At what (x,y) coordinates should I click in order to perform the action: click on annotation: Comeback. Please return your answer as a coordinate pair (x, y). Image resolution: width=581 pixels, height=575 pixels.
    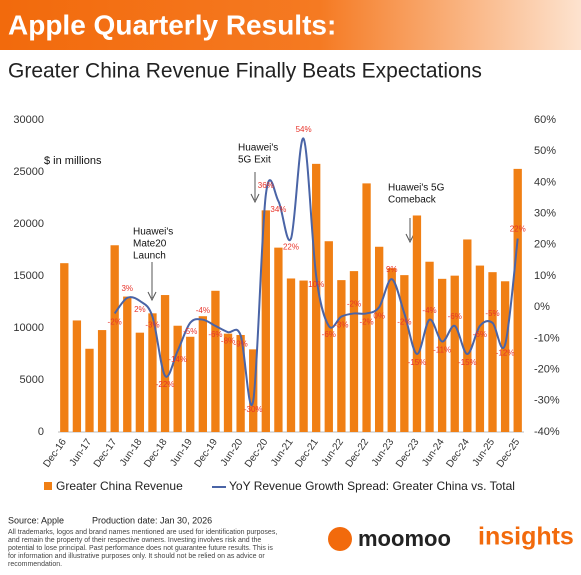
    Looking at the image, I should click on (412, 200).